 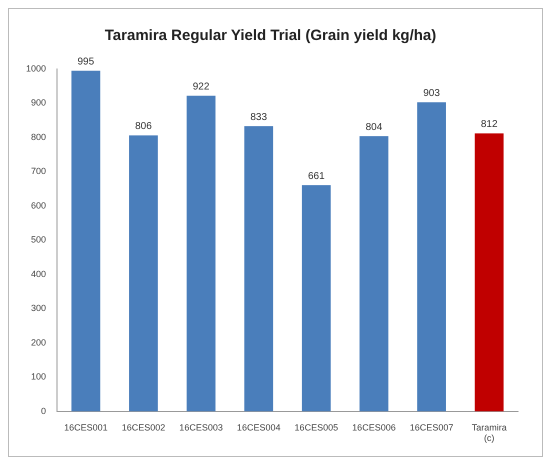 What do you see at coordinates (86, 62) in the screenshot?
I see `data-label: 995` at bounding box center [86, 62].